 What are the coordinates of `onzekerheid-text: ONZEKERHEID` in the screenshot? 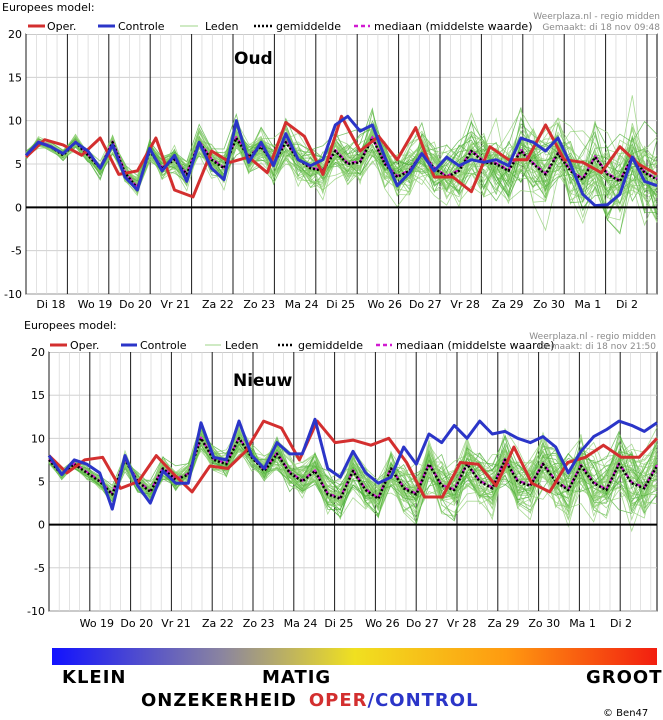 It's located at (219, 700).